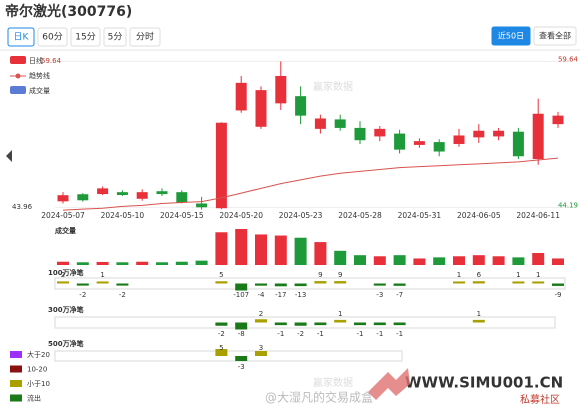 This screenshot has height=412, width=580. Describe the element at coordinates (280, 334) in the screenshot. I see `net-label: -1` at that location.